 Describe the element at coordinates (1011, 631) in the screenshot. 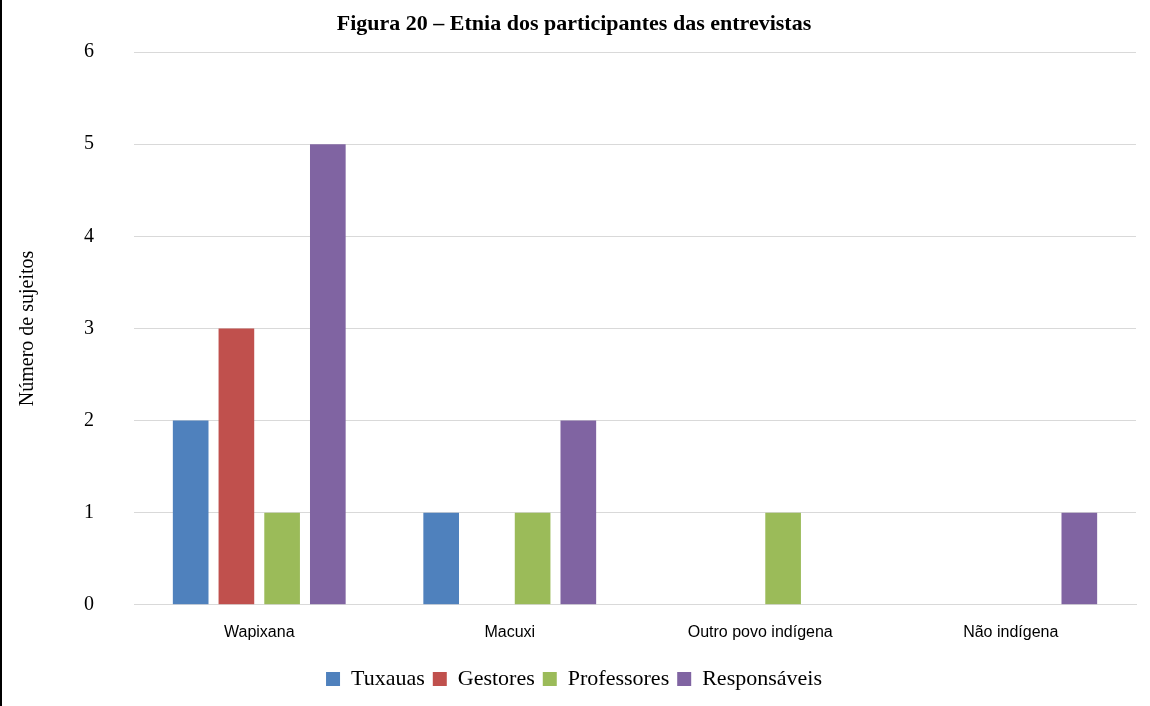

I see `x-tick-label: Não indígena` at that location.